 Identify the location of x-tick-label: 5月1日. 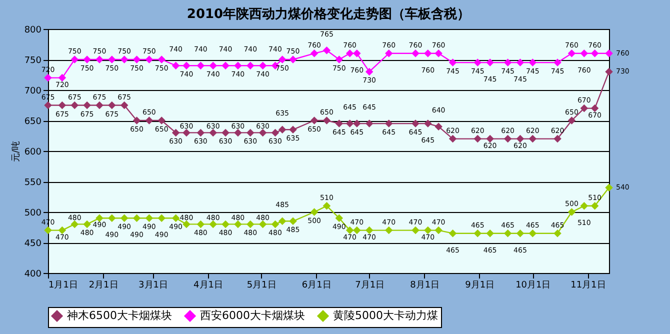
(261, 285).